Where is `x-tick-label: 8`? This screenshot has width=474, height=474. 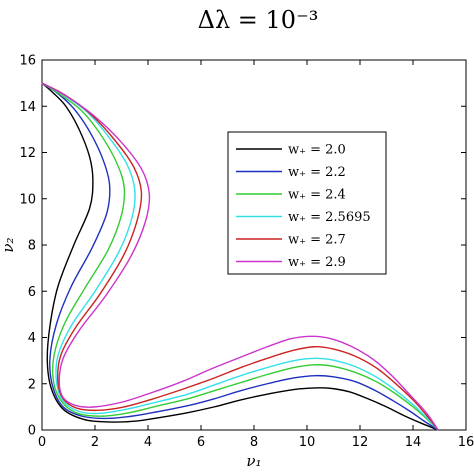 x-tick-label: 8 is located at coordinates (254, 442).